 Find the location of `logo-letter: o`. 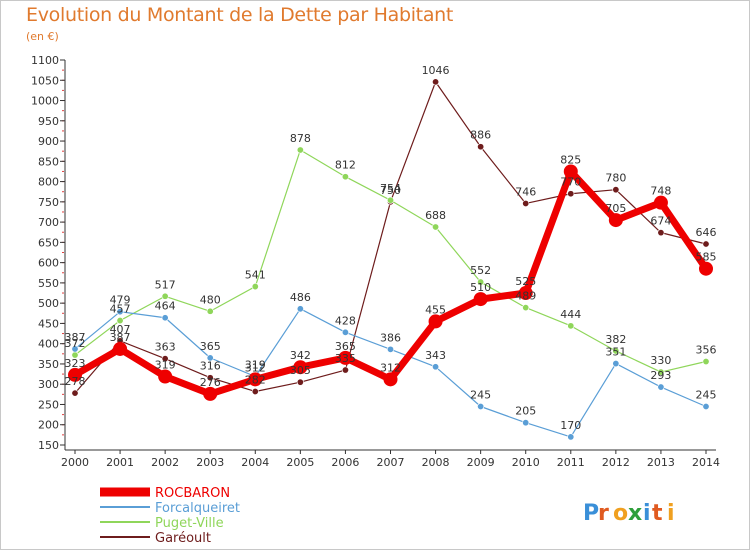

logo-letter: o is located at coordinates (620, 513).